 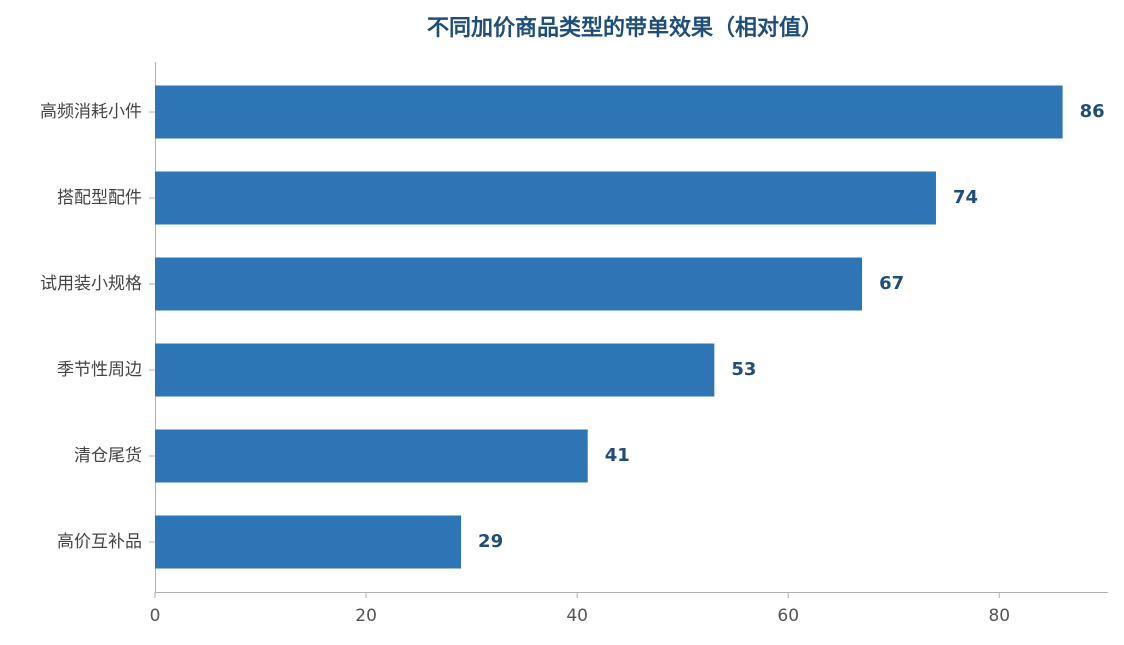 What do you see at coordinates (99, 542) in the screenshot?
I see `y-tick-label: 高价互补品` at bounding box center [99, 542].